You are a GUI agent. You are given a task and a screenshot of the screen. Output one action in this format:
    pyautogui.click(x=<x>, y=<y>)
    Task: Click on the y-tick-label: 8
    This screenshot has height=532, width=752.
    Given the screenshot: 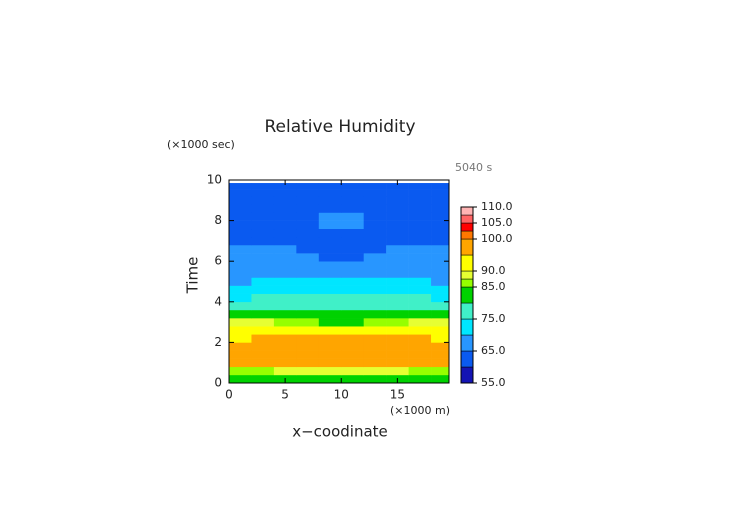 What is the action you would take?
    pyautogui.click(x=218, y=220)
    